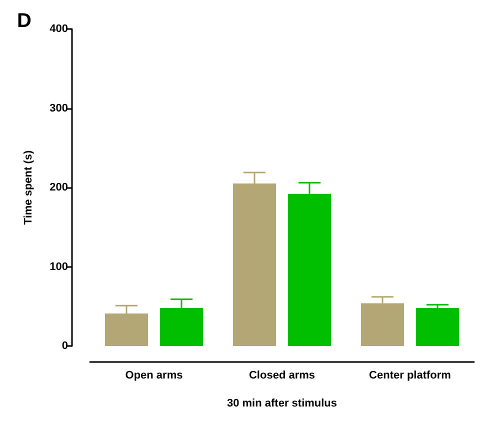 The image size is (492, 421). I want to click on y-tick-label: 300, so click(59, 108).